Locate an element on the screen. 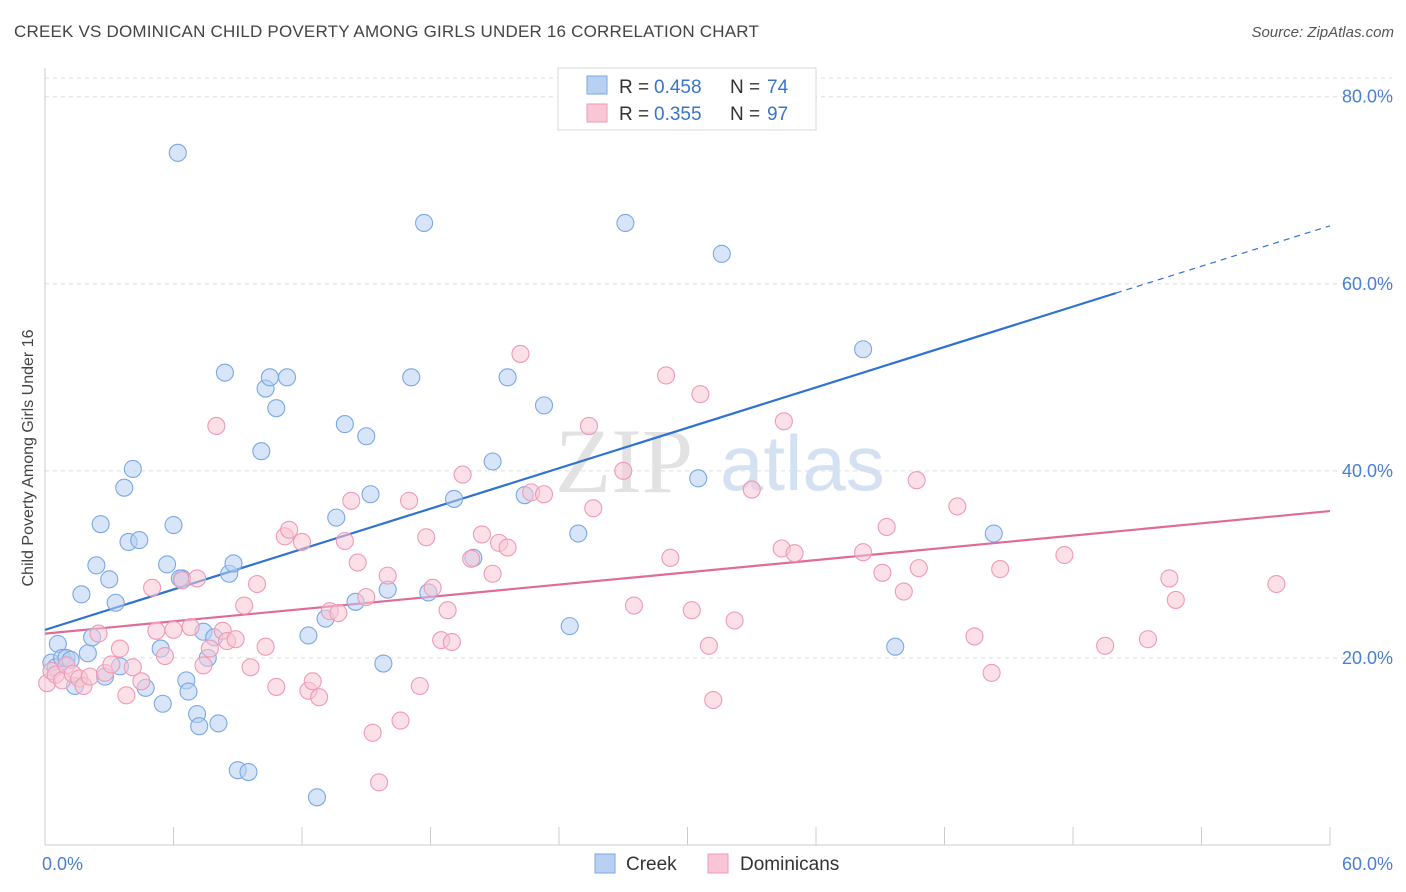 This screenshot has height=892, width=1406. watermark-zip: ZIP is located at coordinates (624, 461).